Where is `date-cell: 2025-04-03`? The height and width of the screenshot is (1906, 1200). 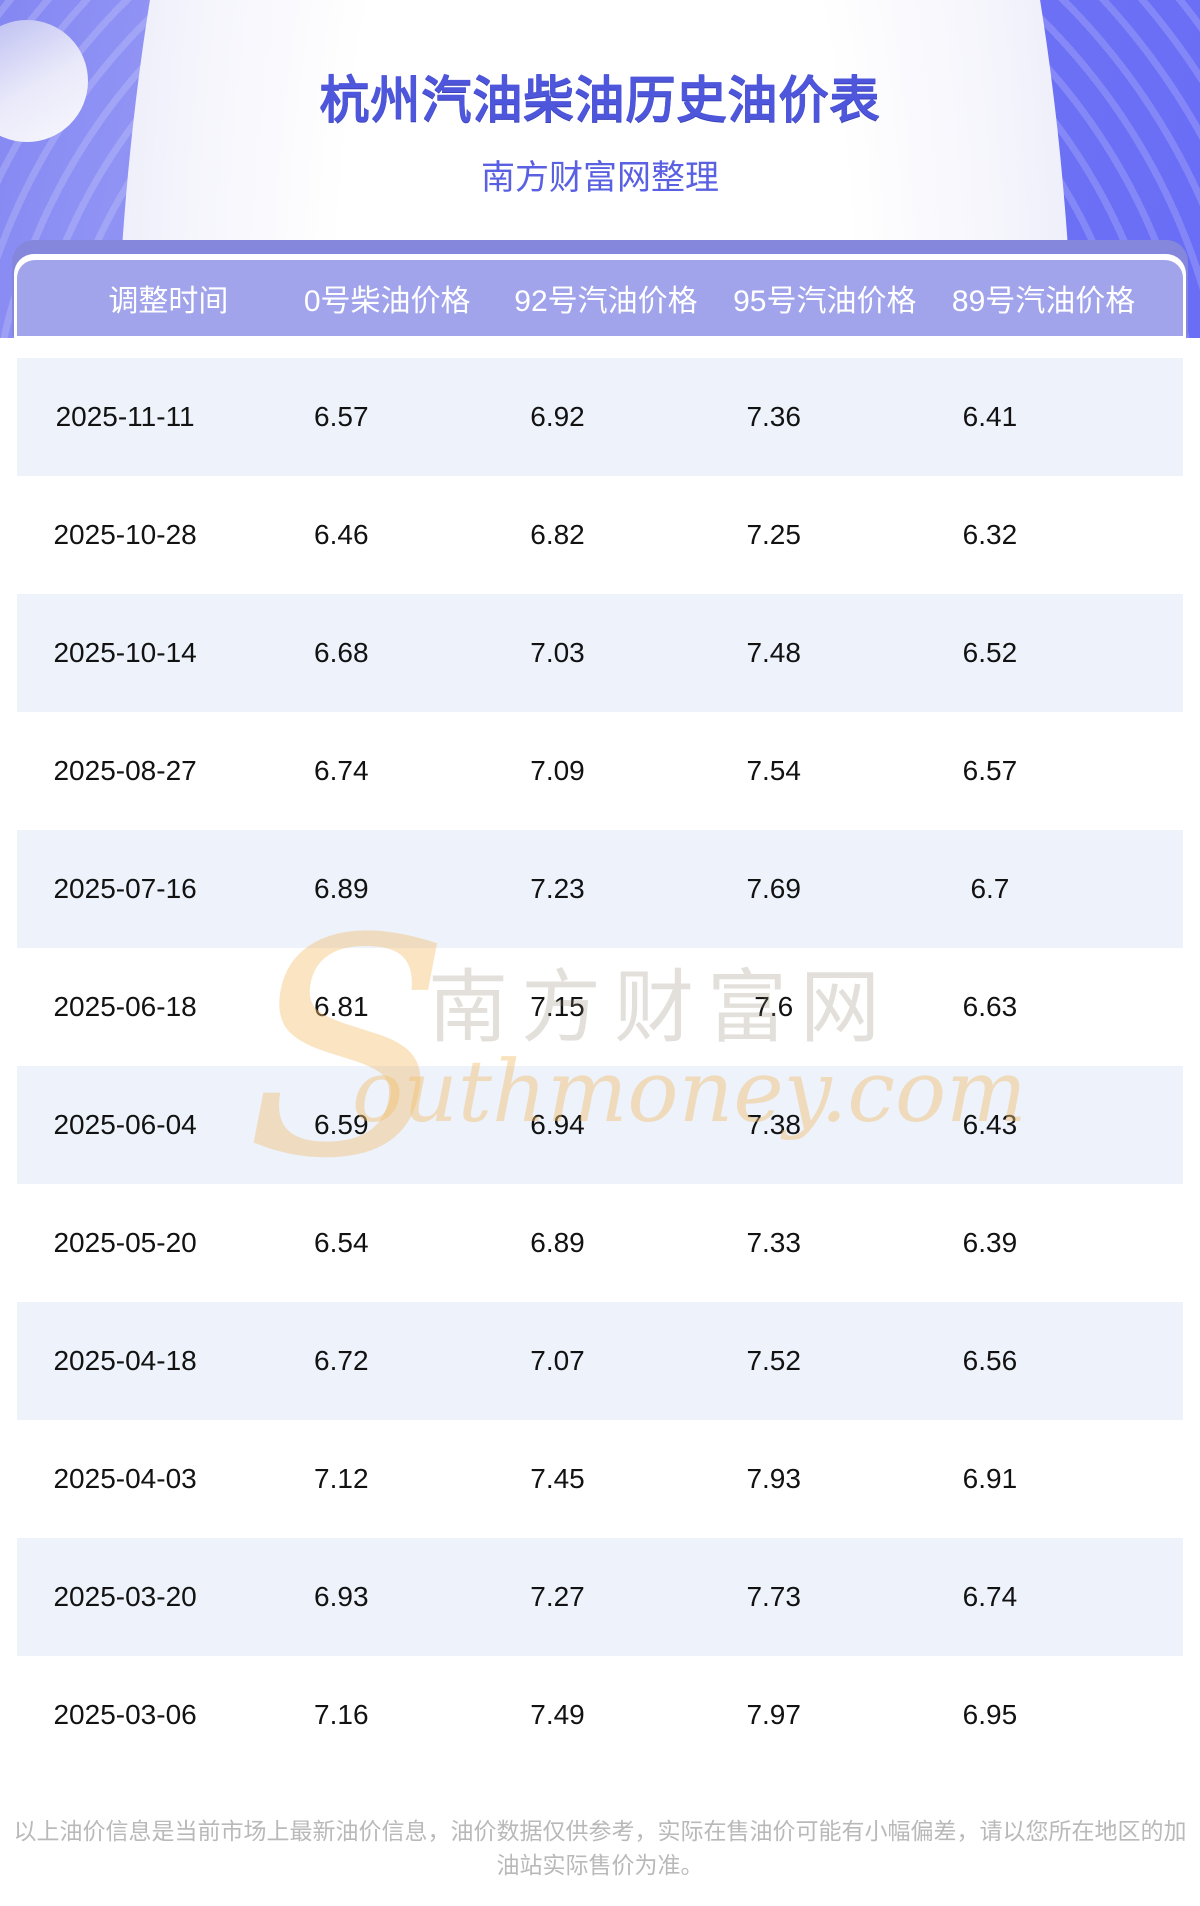 date-cell: 2025-04-03 is located at coordinates (125, 1478).